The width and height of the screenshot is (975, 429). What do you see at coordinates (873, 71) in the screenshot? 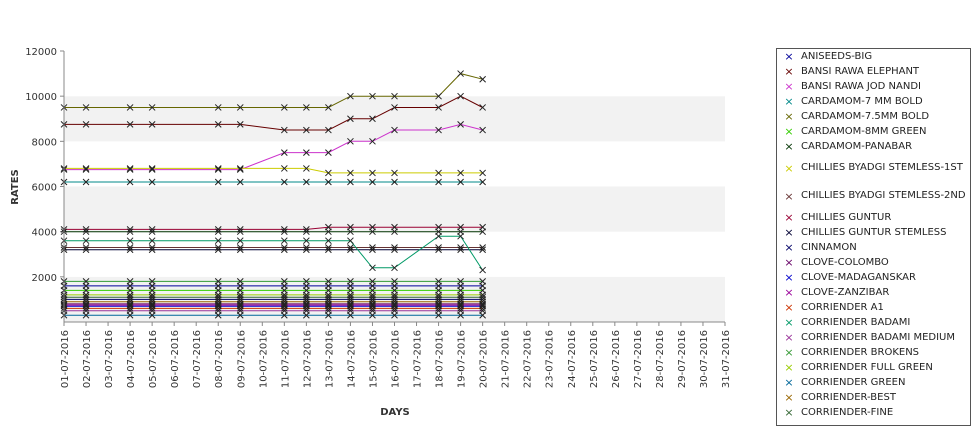
I see `legend-item: × BANSI RAWA ELEPHANT` at bounding box center [873, 71].